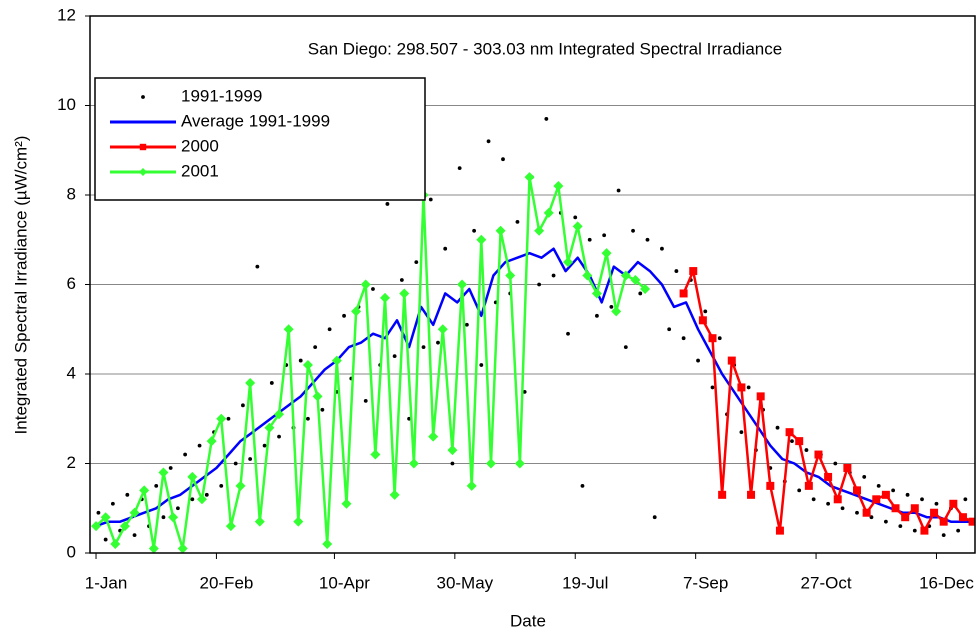 The height and width of the screenshot is (637, 977). Describe the element at coordinates (344, 582) in the screenshot. I see `x-tick-label: 10-Apr` at that location.